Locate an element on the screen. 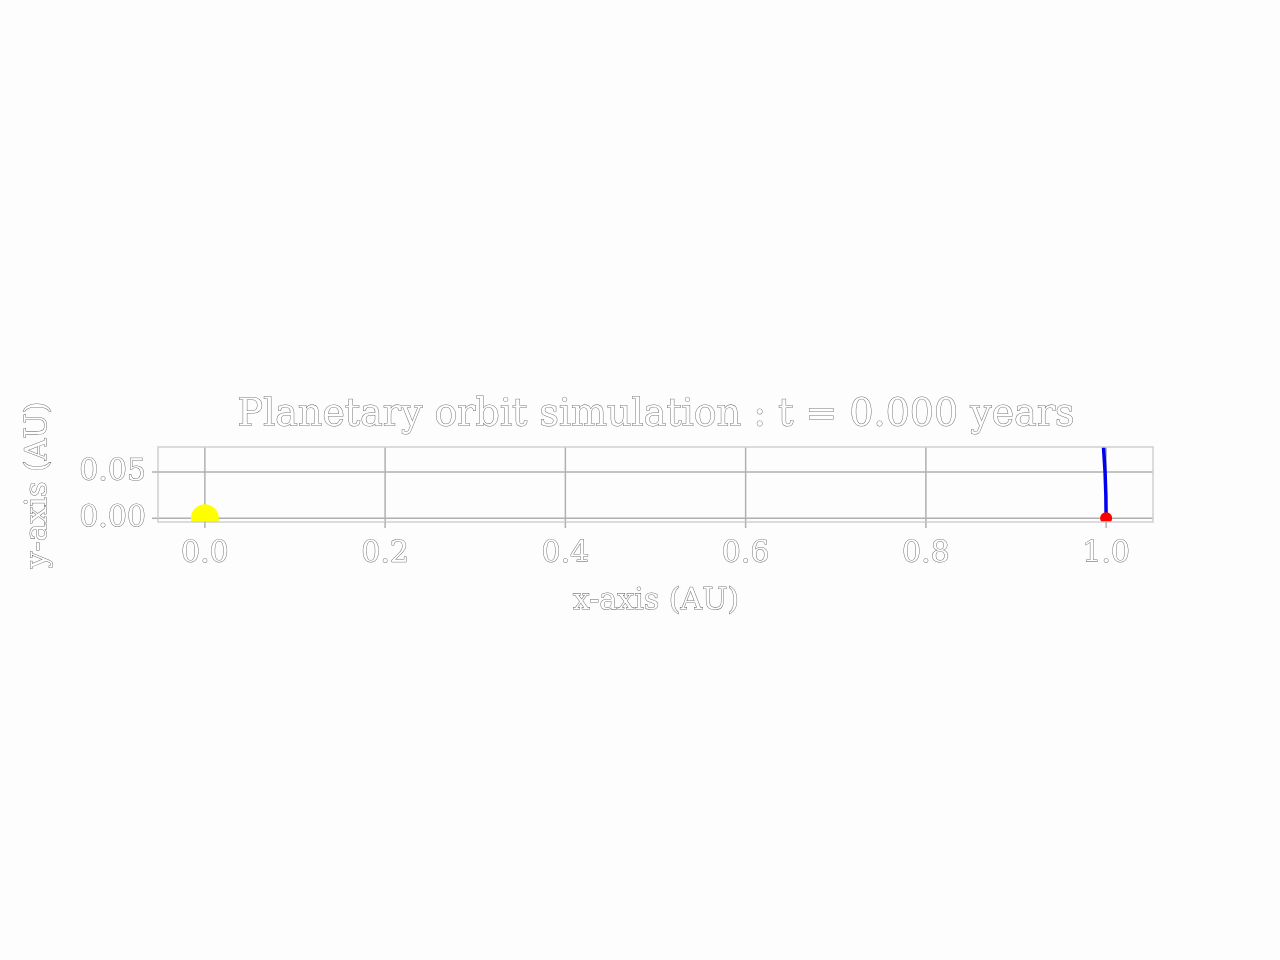 The width and height of the screenshot is (1280, 960). y-axis-label: y-axis (AU) is located at coordinates (36, 486).